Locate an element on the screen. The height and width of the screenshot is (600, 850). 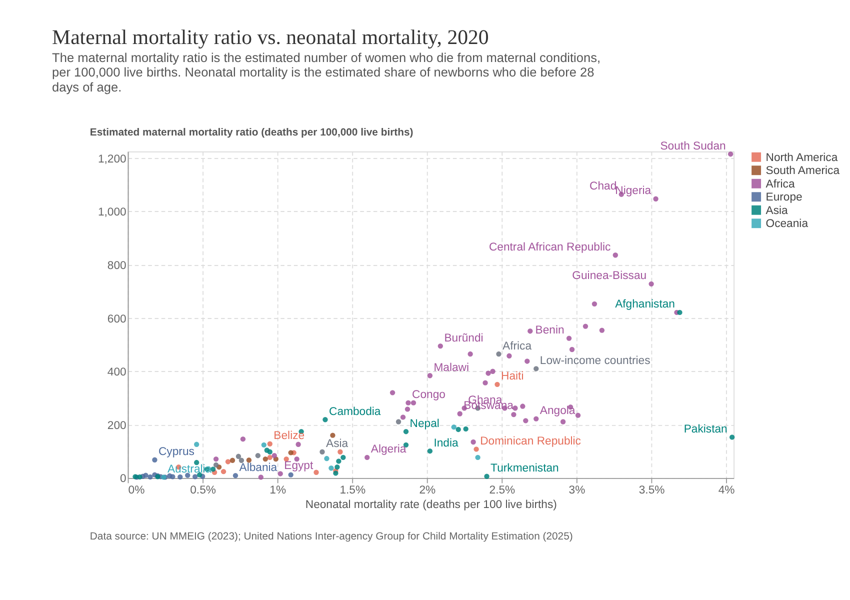
y-axis-title: Estimated maternal mortality ratio (deaths per 100,000 live births) is located at coordinates (252, 132).